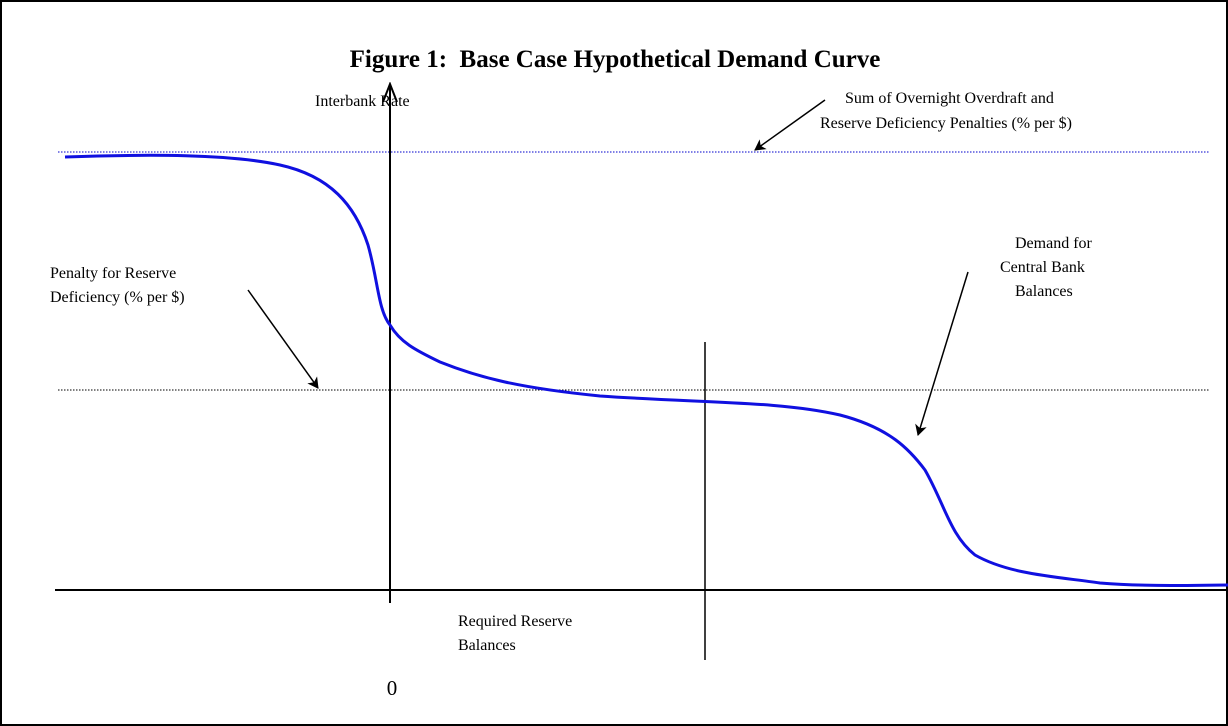  I want to click on label: Sum of Overnight Overdraft and, so click(949, 98).